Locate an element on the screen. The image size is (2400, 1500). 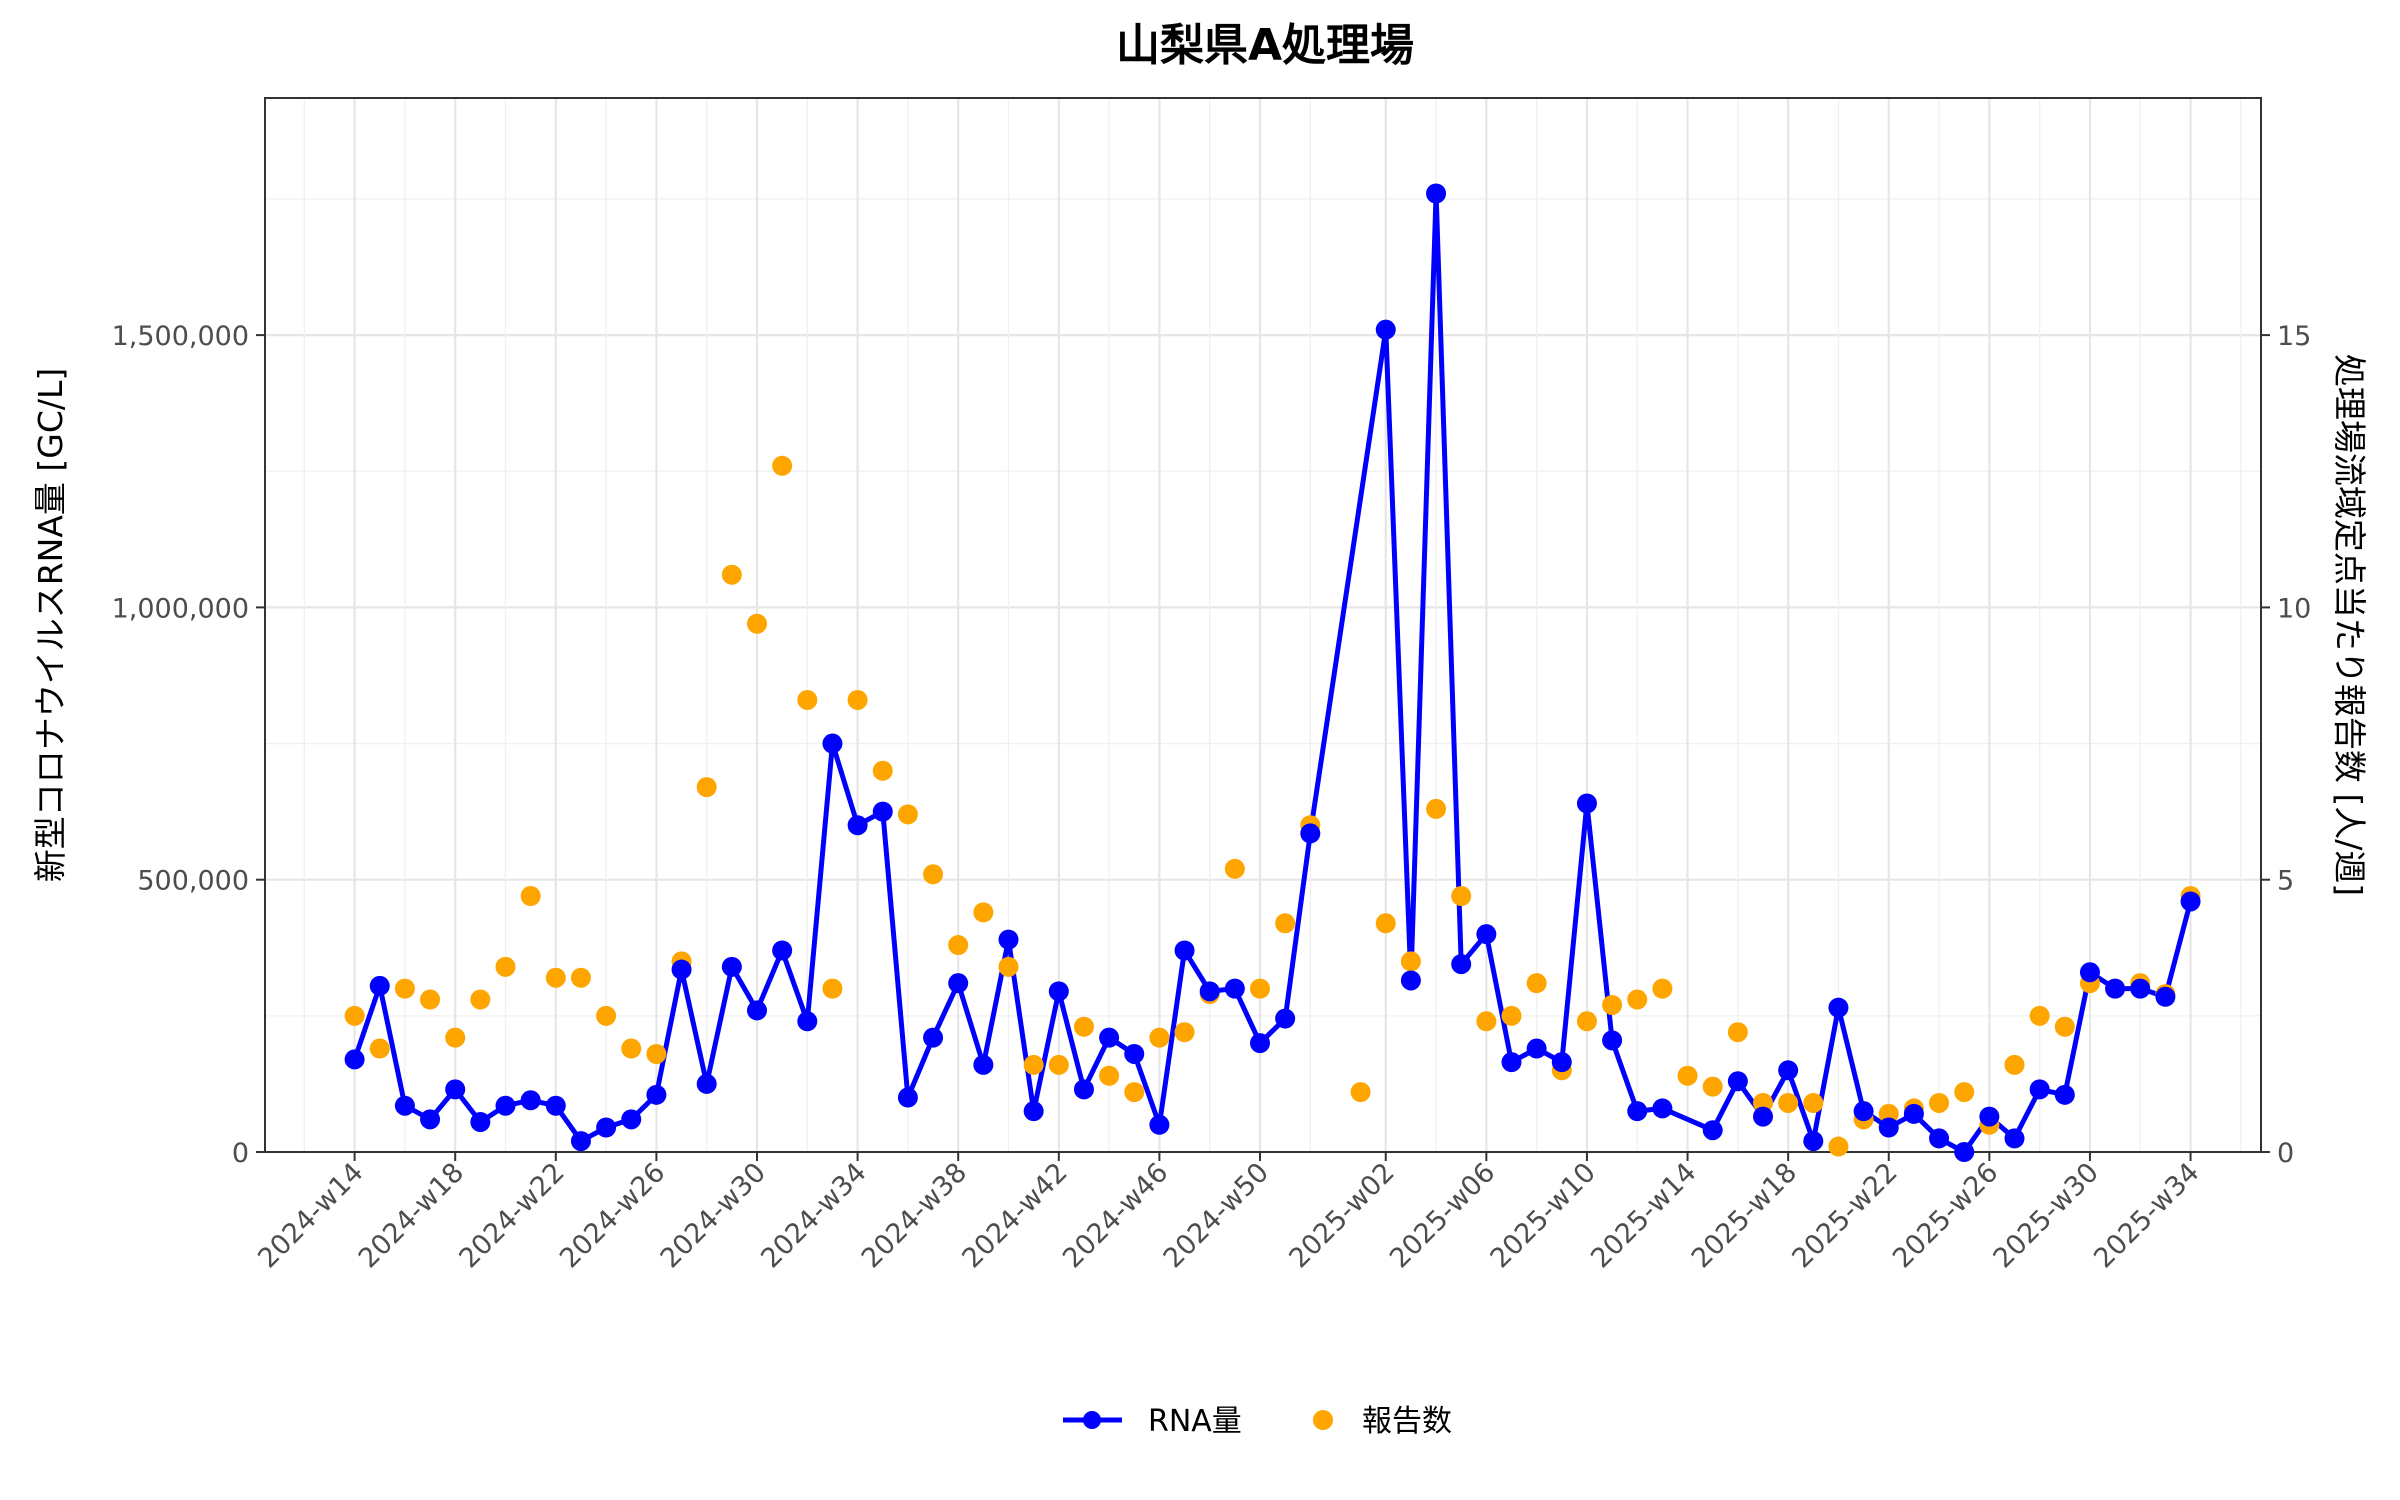
y-right-tick-label: 0 is located at coordinates (2285, 1153).